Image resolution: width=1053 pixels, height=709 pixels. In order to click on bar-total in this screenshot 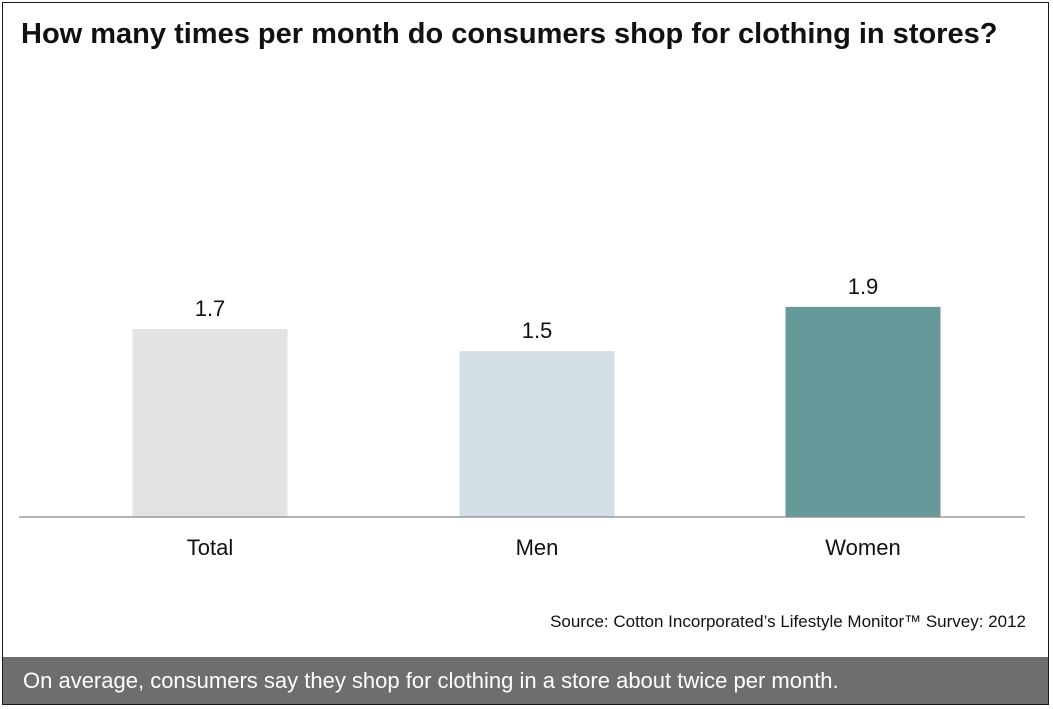, I will do `click(210, 423)`.